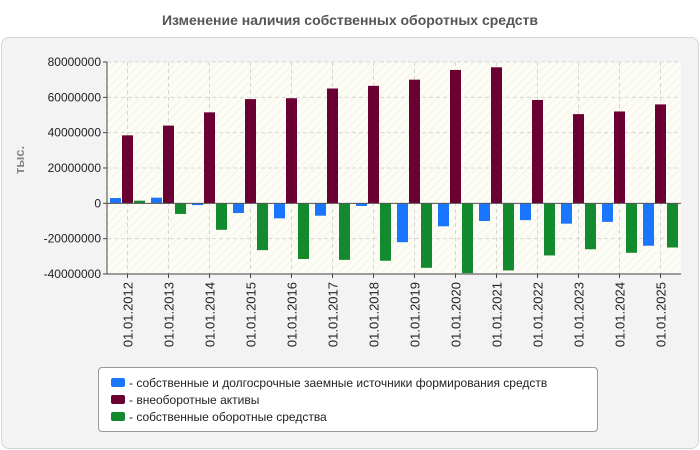  Describe the element at coordinates (374, 314) in the screenshot. I see `x-tick-label: 01.01.2018` at that location.